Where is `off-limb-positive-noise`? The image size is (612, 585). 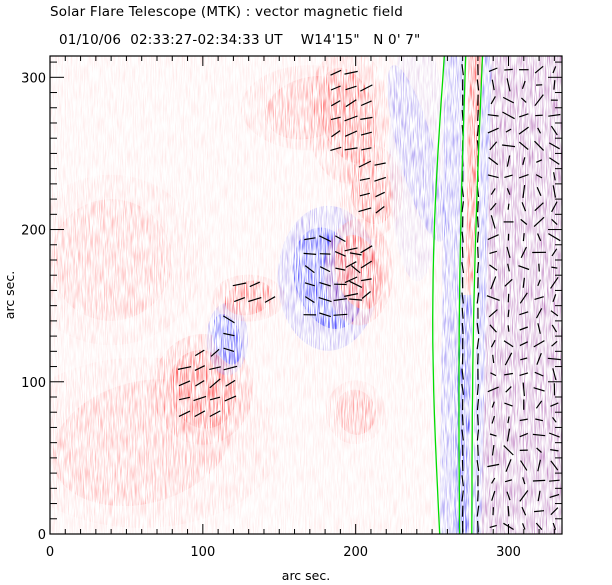 off-limb-positive-noise is located at coordinates (521, 295).